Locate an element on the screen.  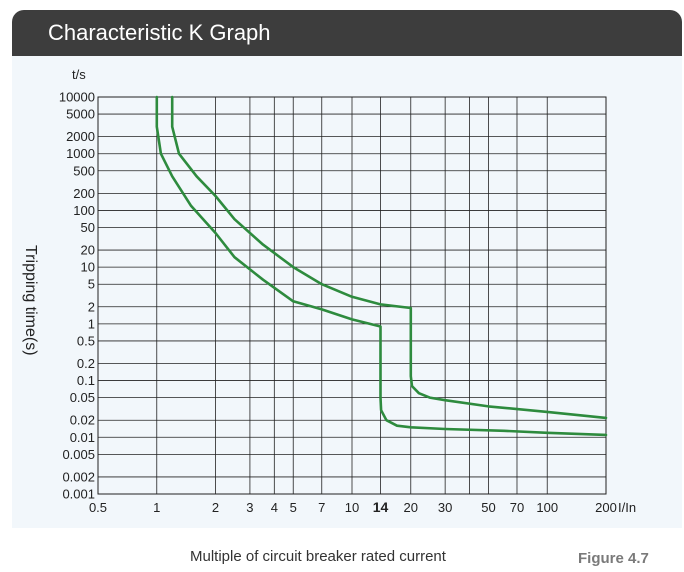
y-tick-label: 10000 is located at coordinates (77, 97).